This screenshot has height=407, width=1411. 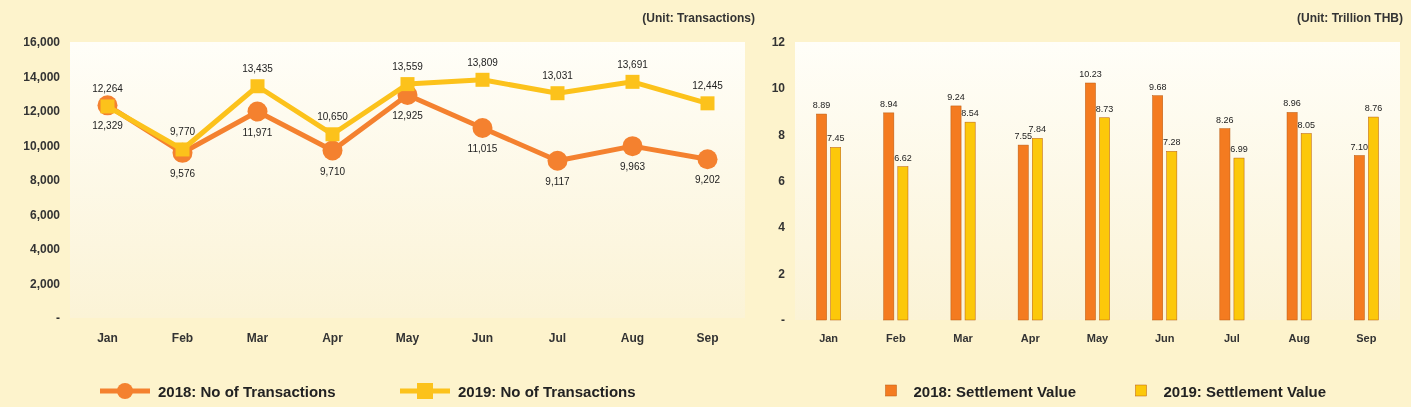 I want to click on text: 13,691, so click(x=632, y=64).